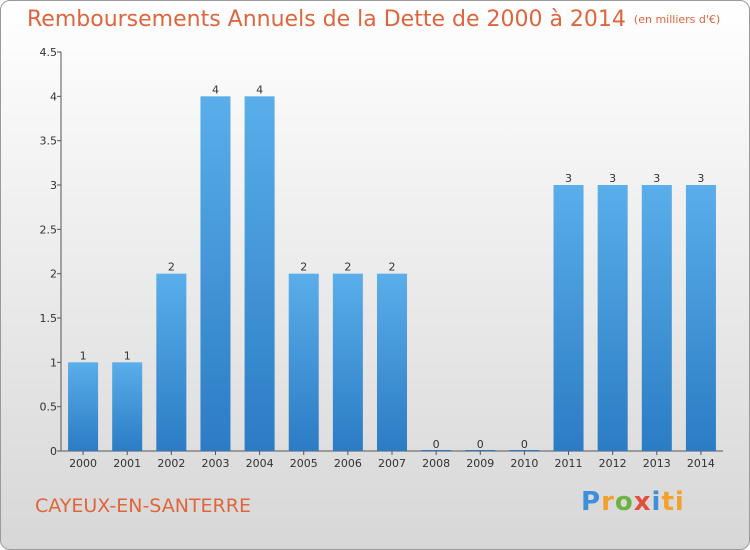 The width and height of the screenshot is (750, 550). Describe the element at coordinates (642, 502) in the screenshot. I see `brand-letter: x` at that location.